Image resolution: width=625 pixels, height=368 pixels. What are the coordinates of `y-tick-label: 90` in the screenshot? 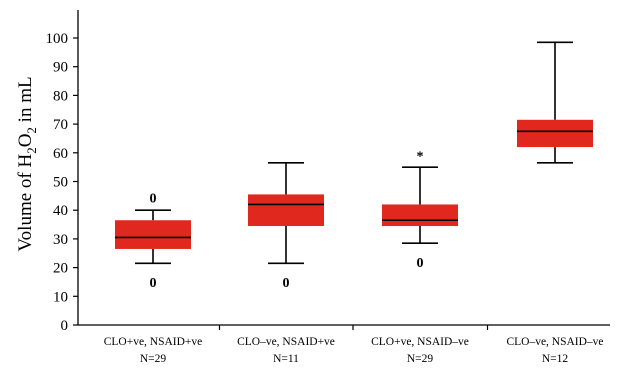 It's located at (60, 68).